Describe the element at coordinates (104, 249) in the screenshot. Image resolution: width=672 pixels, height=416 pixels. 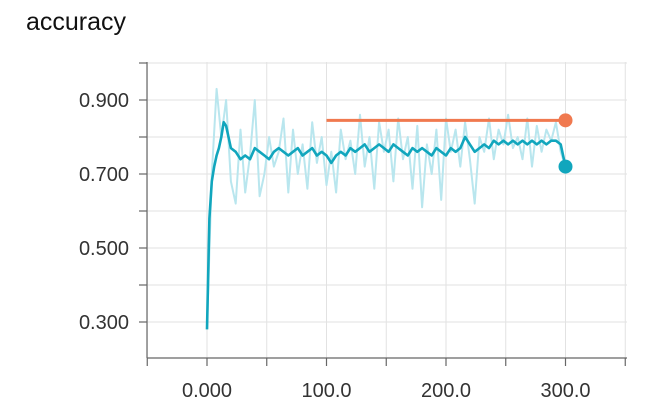
I see `y-tick-label: 0.500` at that location.